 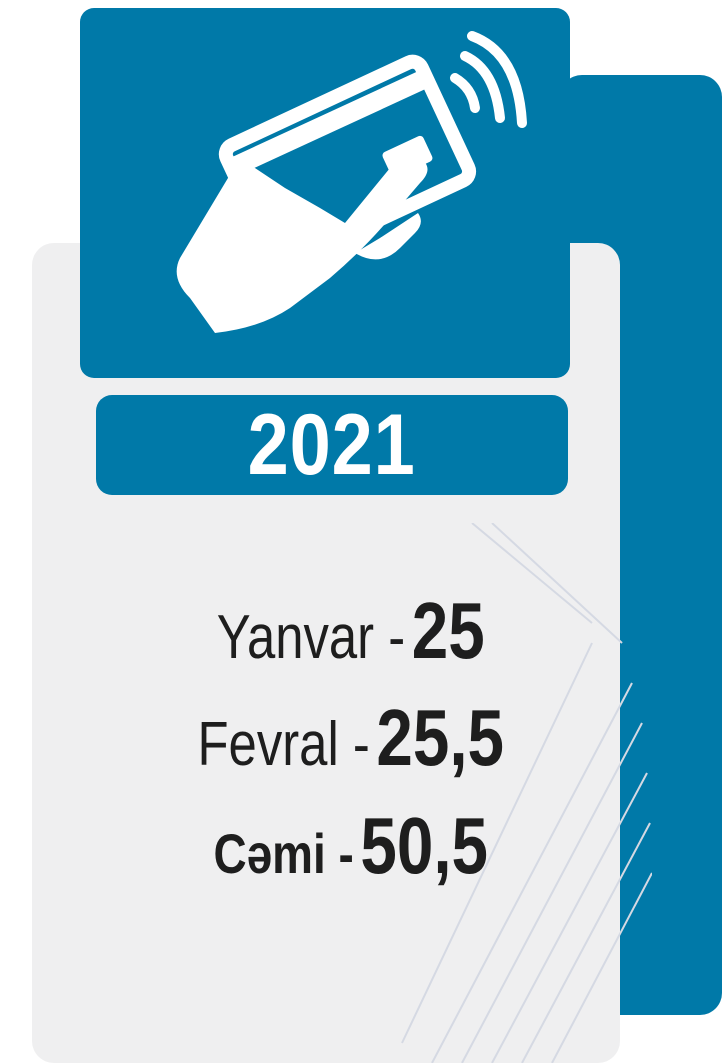 I want to click on year: 2021, so click(x=332, y=444).